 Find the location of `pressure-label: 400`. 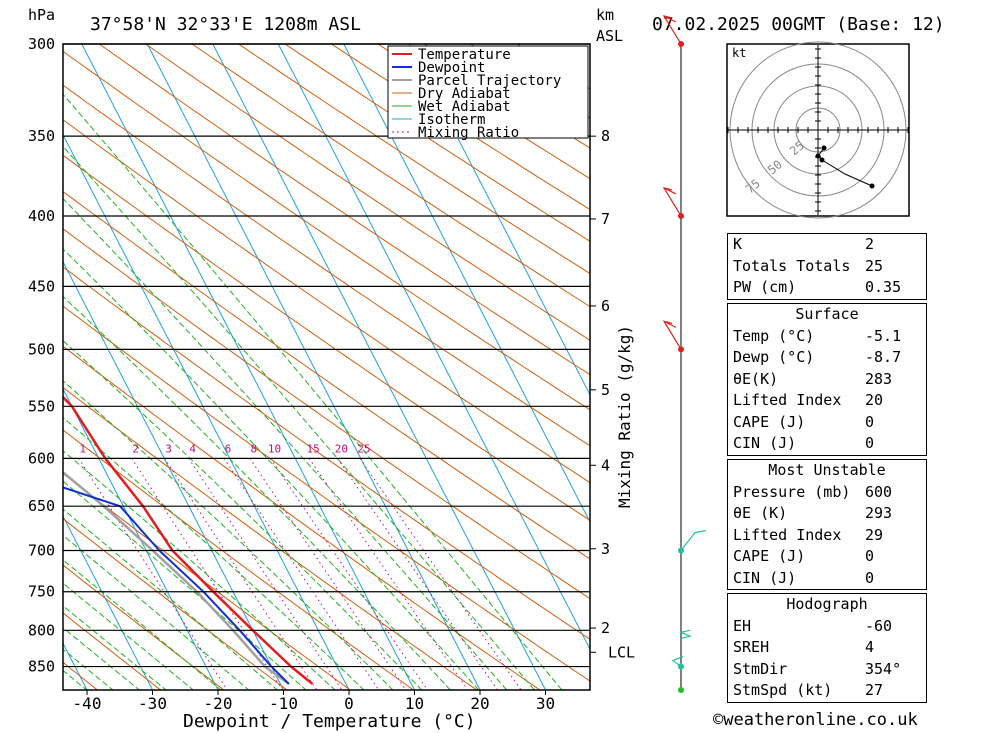

pressure-label: 400 is located at coordinates (41, 216).